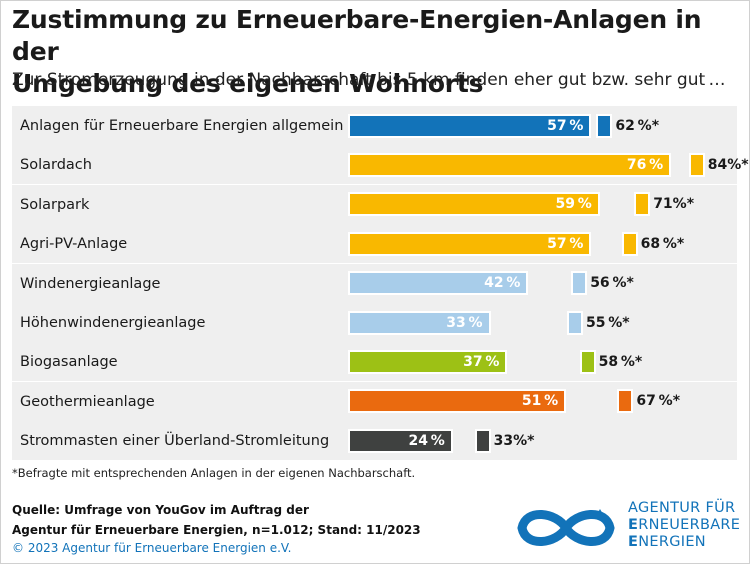 This screenshot has height=564, width=750. What do you see at coordinates (637, 125) in the screenshot?
I see `marker-value-label: 62 %*` at bounding box center [637, 125].